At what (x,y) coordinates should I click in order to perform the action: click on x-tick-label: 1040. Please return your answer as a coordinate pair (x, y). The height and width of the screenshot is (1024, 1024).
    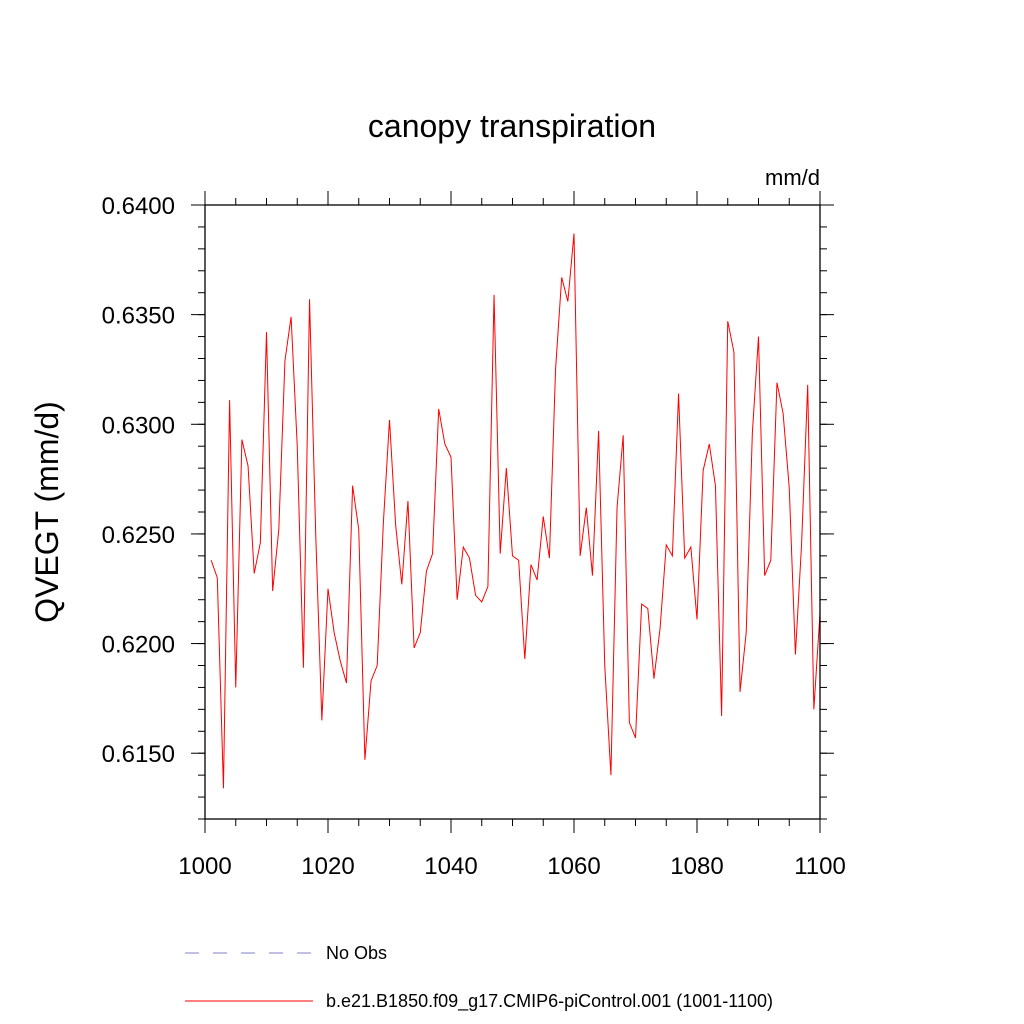
    Looking at the image, I should click on (450, 866).